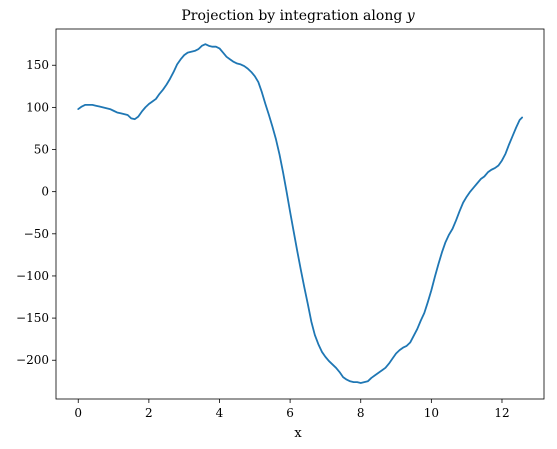 The width and height of the screenshot is (557, 449). I want to click on x-tick-label: 0, so click(78, 413).